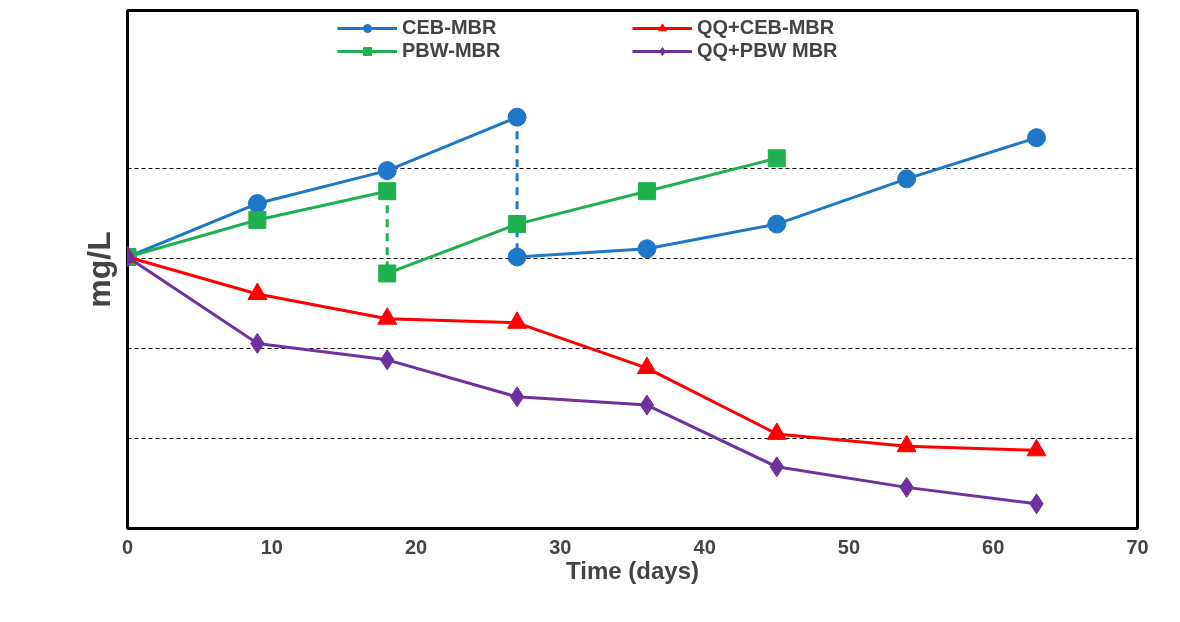 This screenshot has width=1180, height=622. Describe the element at coordinates (416, 546) in the screenshot. I see `x-tick-label: 20` at that location.